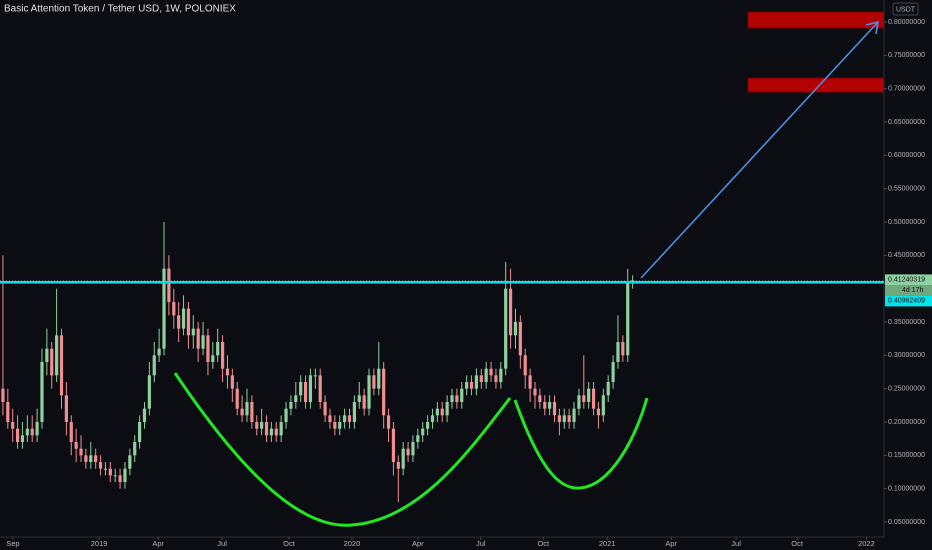 Image resolution: width=932 pixels, height=550 pixels. I want to click on level-label: 0.40962409, so click(906, 301).